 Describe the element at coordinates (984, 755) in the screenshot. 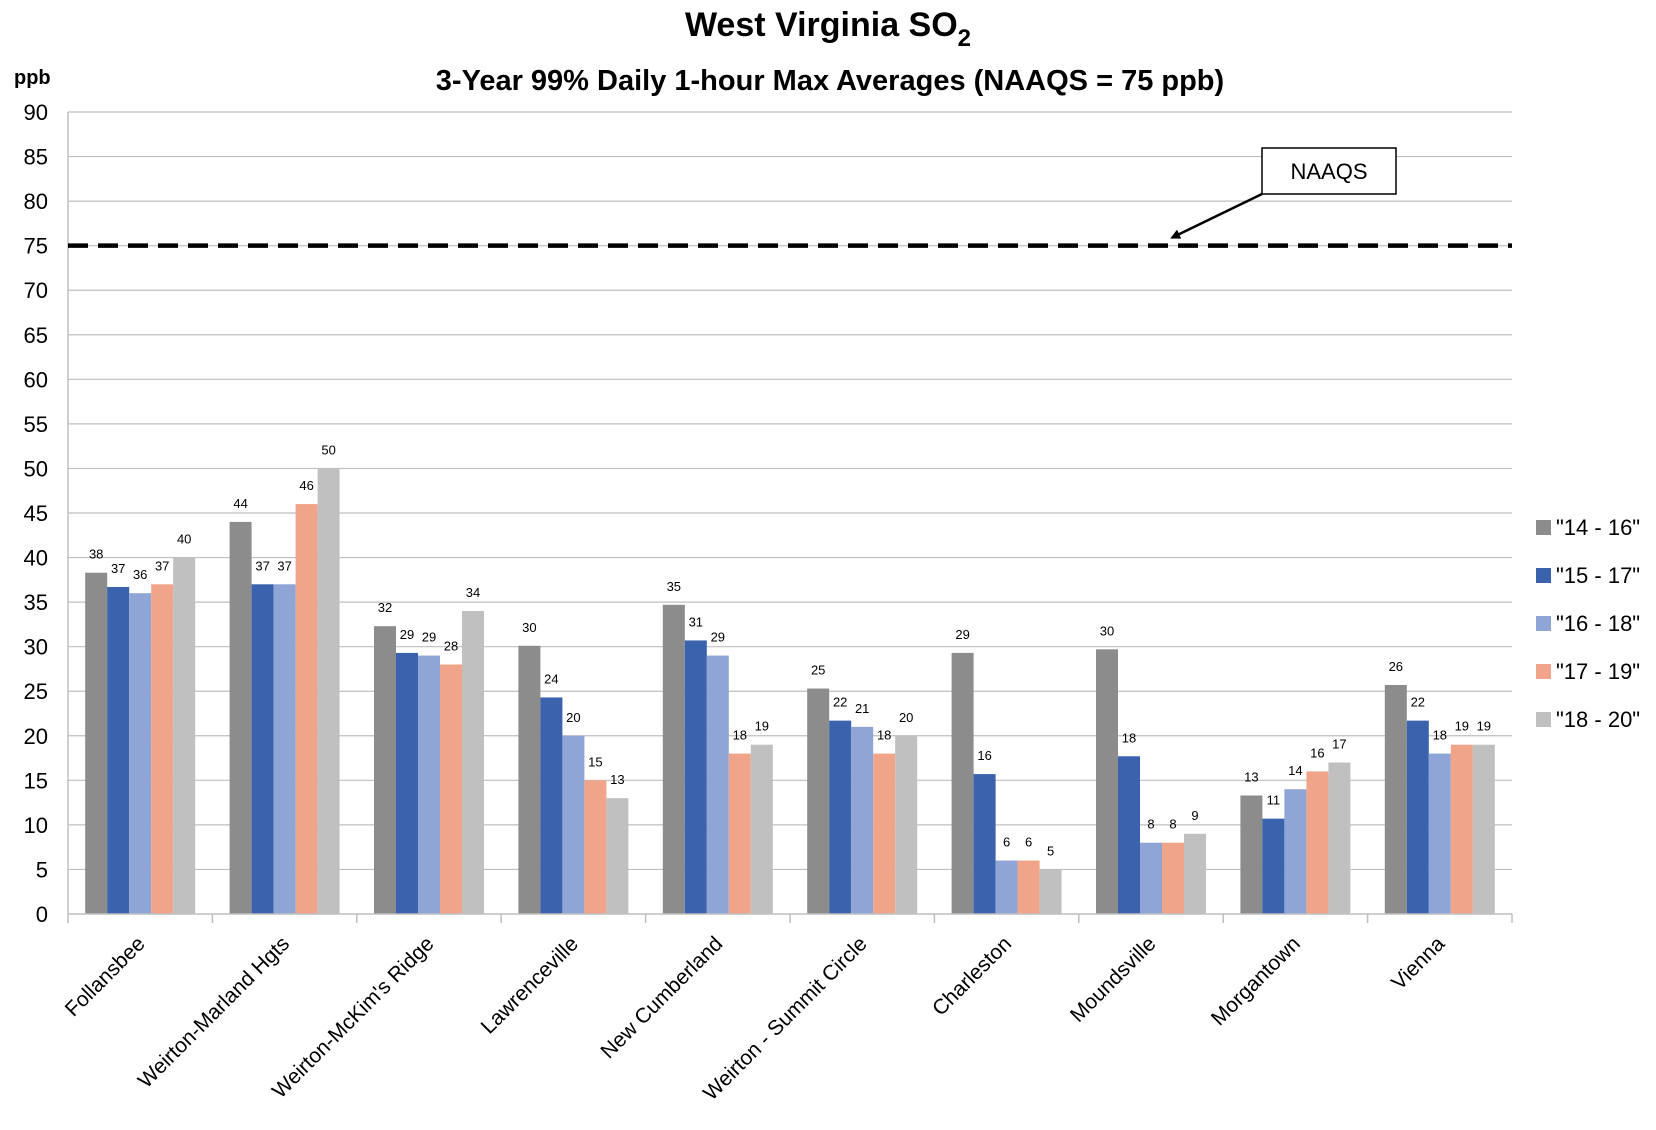

I see `data-label: 16` at that location.